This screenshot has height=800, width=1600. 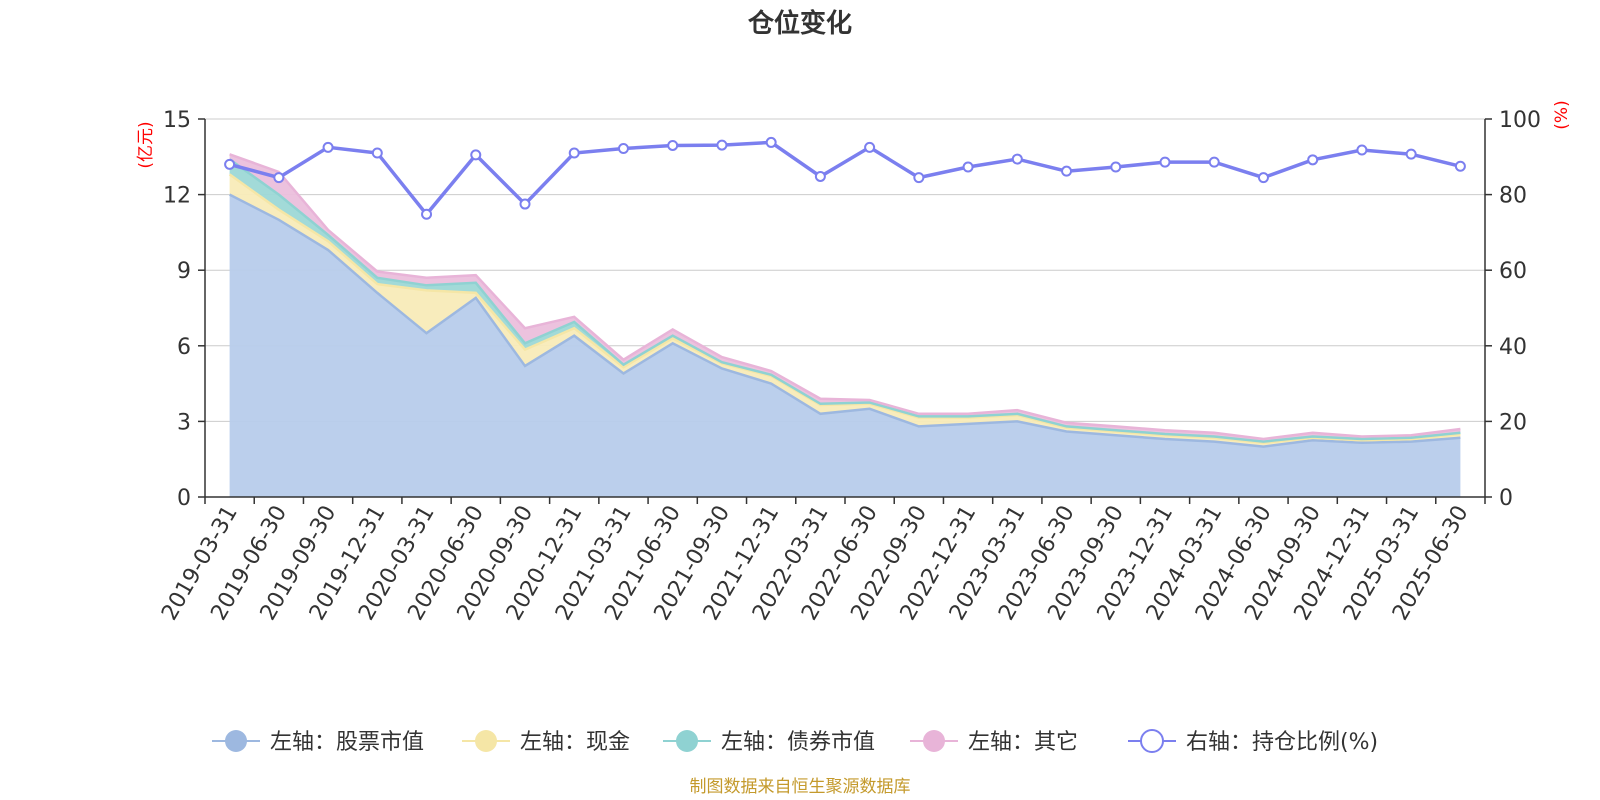 What do you see at coordinates (1513, 196) in the screenshot?
I see `right-tick-label: 80` at bounding box center [1513, 196].